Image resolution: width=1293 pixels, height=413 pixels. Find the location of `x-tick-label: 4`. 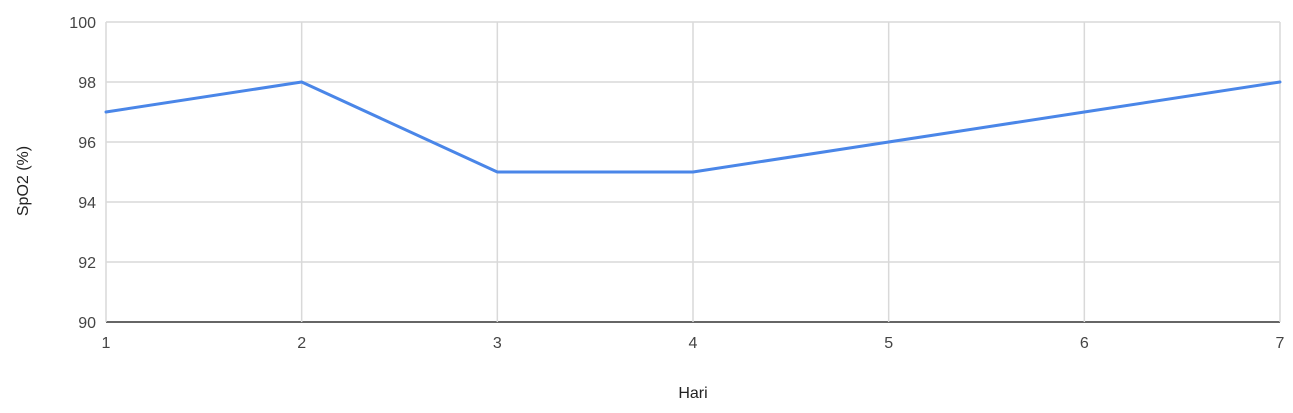

x-tick-label: 4 is located at coordinates (693, 343).